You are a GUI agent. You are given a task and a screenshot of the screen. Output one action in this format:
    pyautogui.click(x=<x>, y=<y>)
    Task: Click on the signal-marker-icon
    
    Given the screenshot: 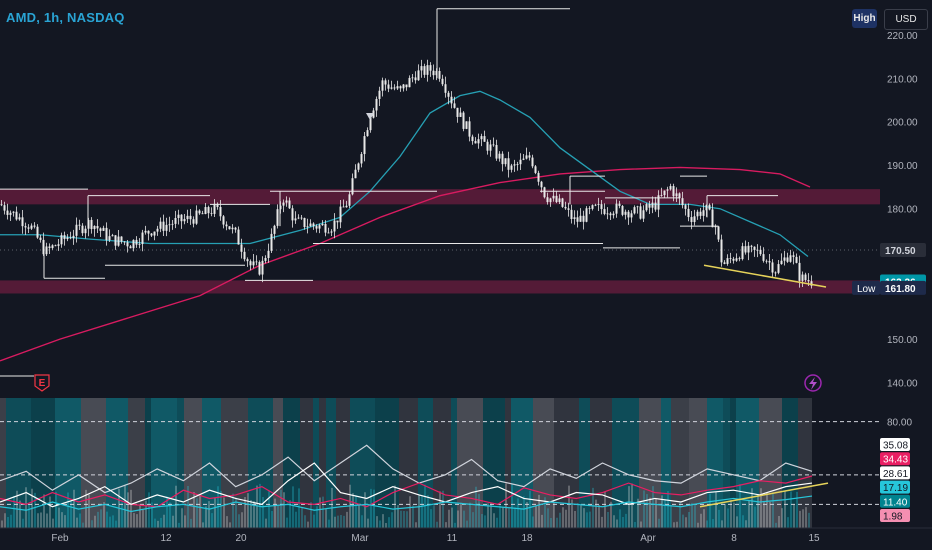 What is the action you would take?
    pyautogui.click(x=370, y=116)
    